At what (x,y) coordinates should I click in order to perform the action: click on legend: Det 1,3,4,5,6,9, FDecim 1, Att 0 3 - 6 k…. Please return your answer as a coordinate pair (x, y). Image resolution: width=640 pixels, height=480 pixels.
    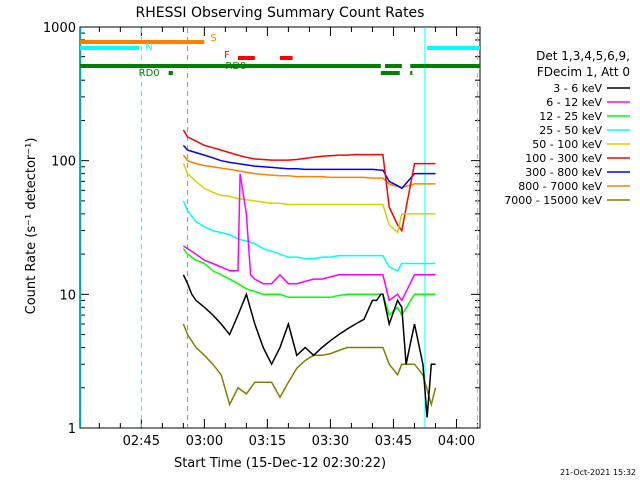
    Looking at the image, I should click on (567, 128).